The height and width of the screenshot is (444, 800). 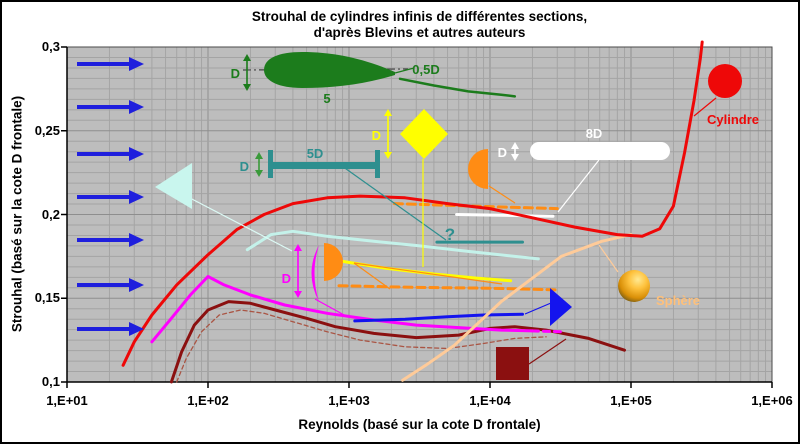 I want to click on triangle-cyan-shape, so click(x=173, y=186).